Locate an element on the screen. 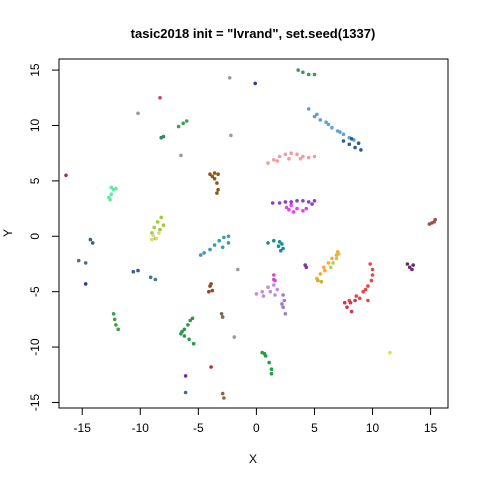  y-tick-label: 0 is located at coordinates (35, 236).